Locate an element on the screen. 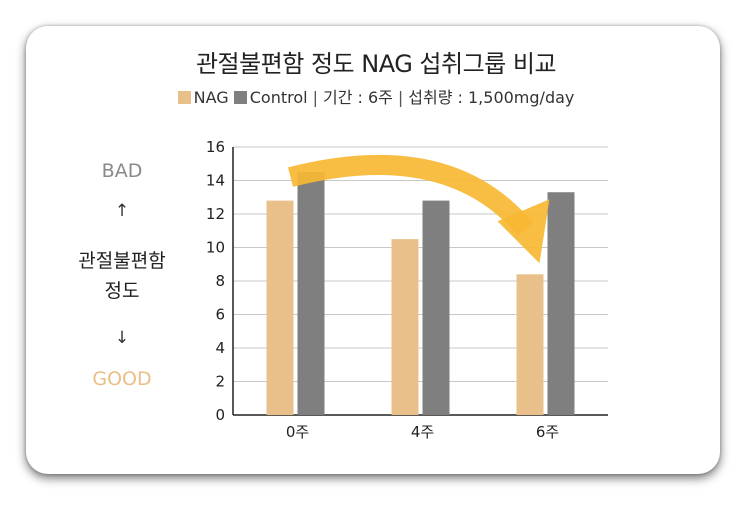  y-tick-label: 16 is located at coordinates (215, 147).